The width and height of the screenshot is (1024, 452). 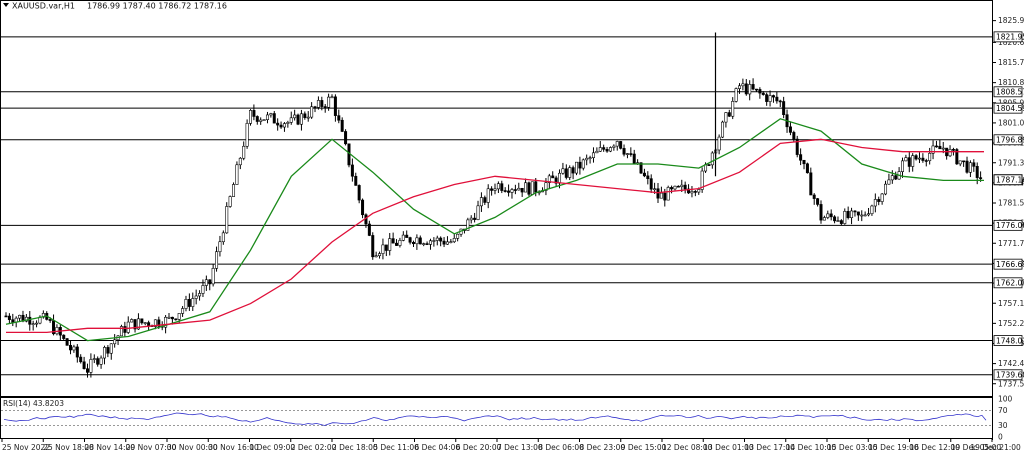 I want to click on level-price-tag-label: 1804.59, so click(x=1010, y=108).